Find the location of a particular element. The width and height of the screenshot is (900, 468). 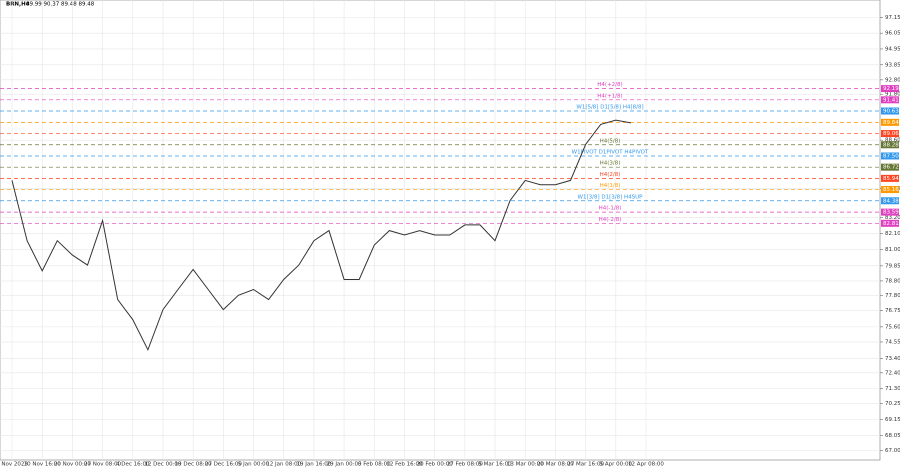

level-label: H4(5/8) is located at coordinates (610, 141).